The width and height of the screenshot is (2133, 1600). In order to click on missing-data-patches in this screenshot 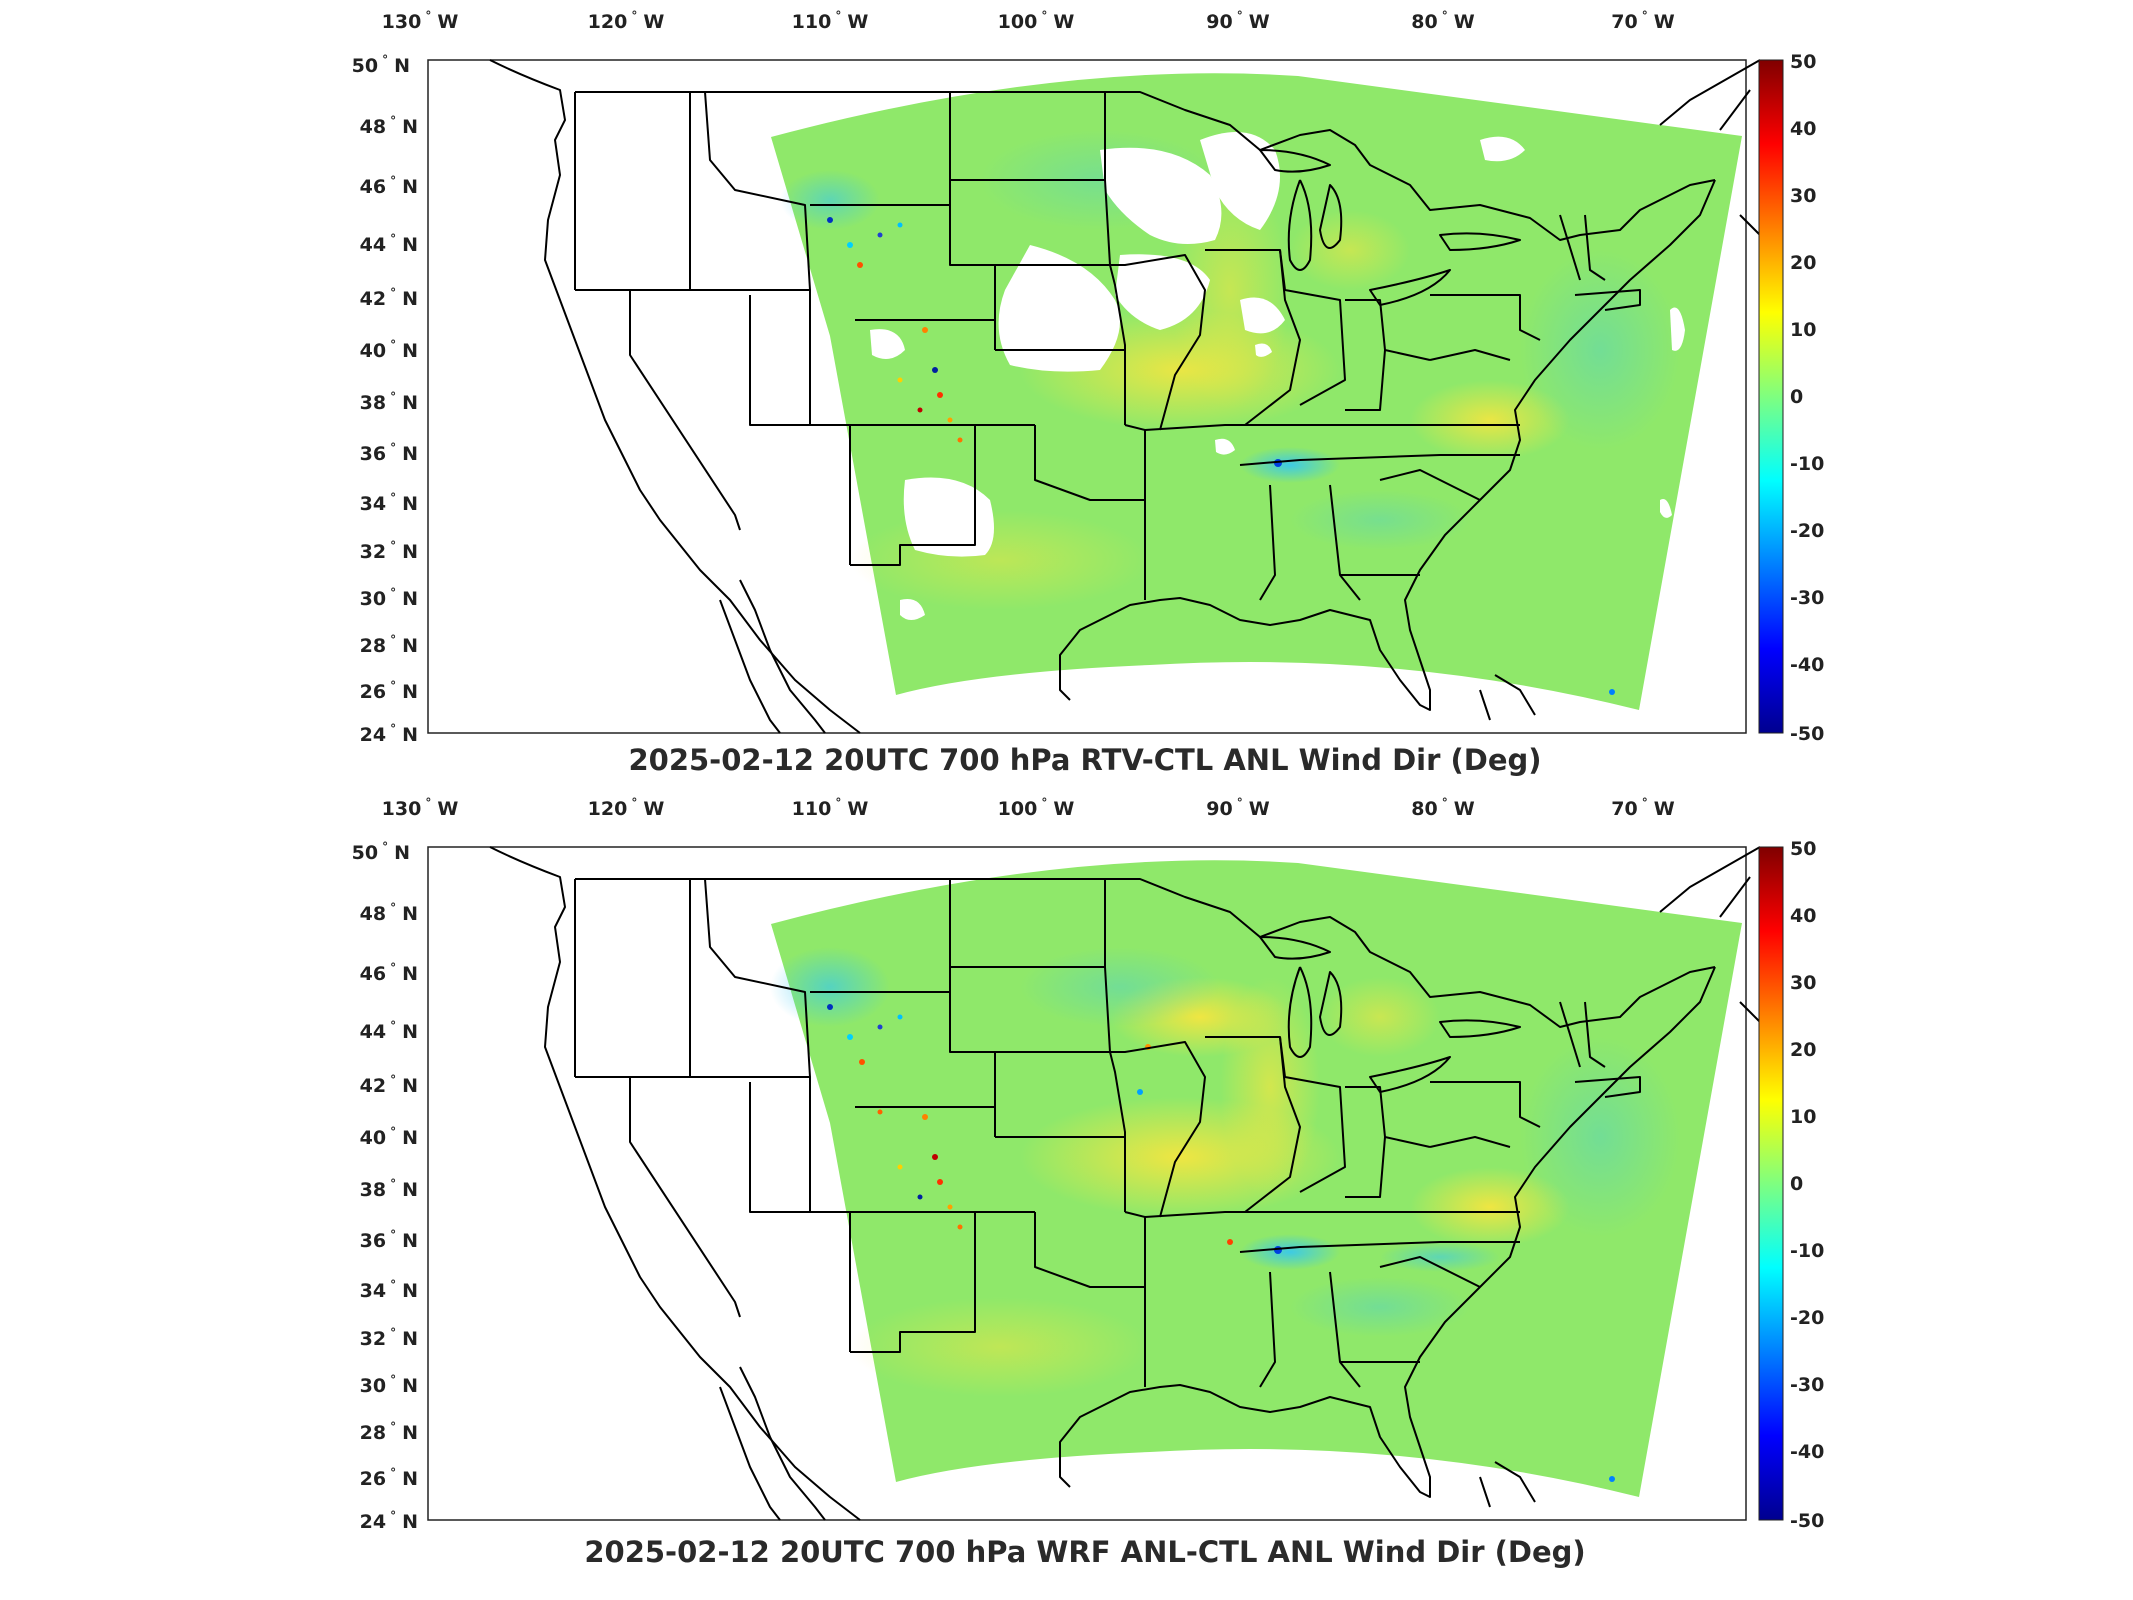, I will do `click(1277, 376)`.